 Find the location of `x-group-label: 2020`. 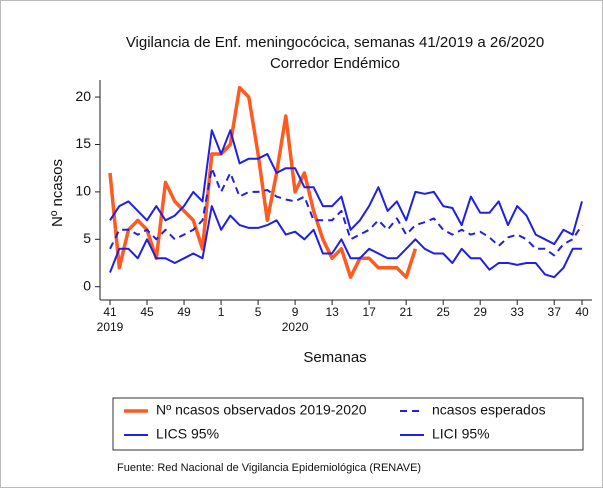

x-group-label: 2020 is located at coordinates (295, 327).